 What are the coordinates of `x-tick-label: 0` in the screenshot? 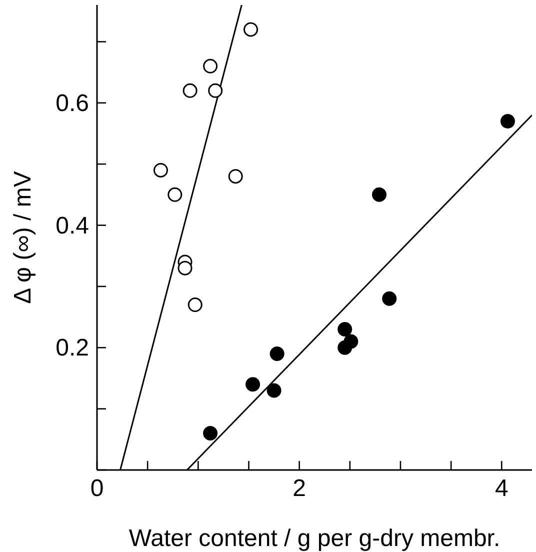 It's located at (97, 488).